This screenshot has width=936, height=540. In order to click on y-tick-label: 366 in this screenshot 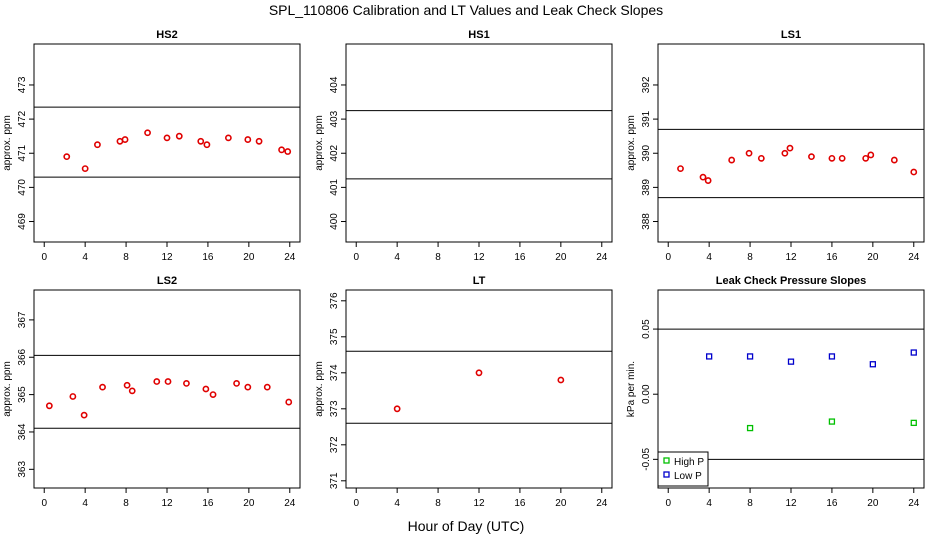, I will do `click(22, 356)`.